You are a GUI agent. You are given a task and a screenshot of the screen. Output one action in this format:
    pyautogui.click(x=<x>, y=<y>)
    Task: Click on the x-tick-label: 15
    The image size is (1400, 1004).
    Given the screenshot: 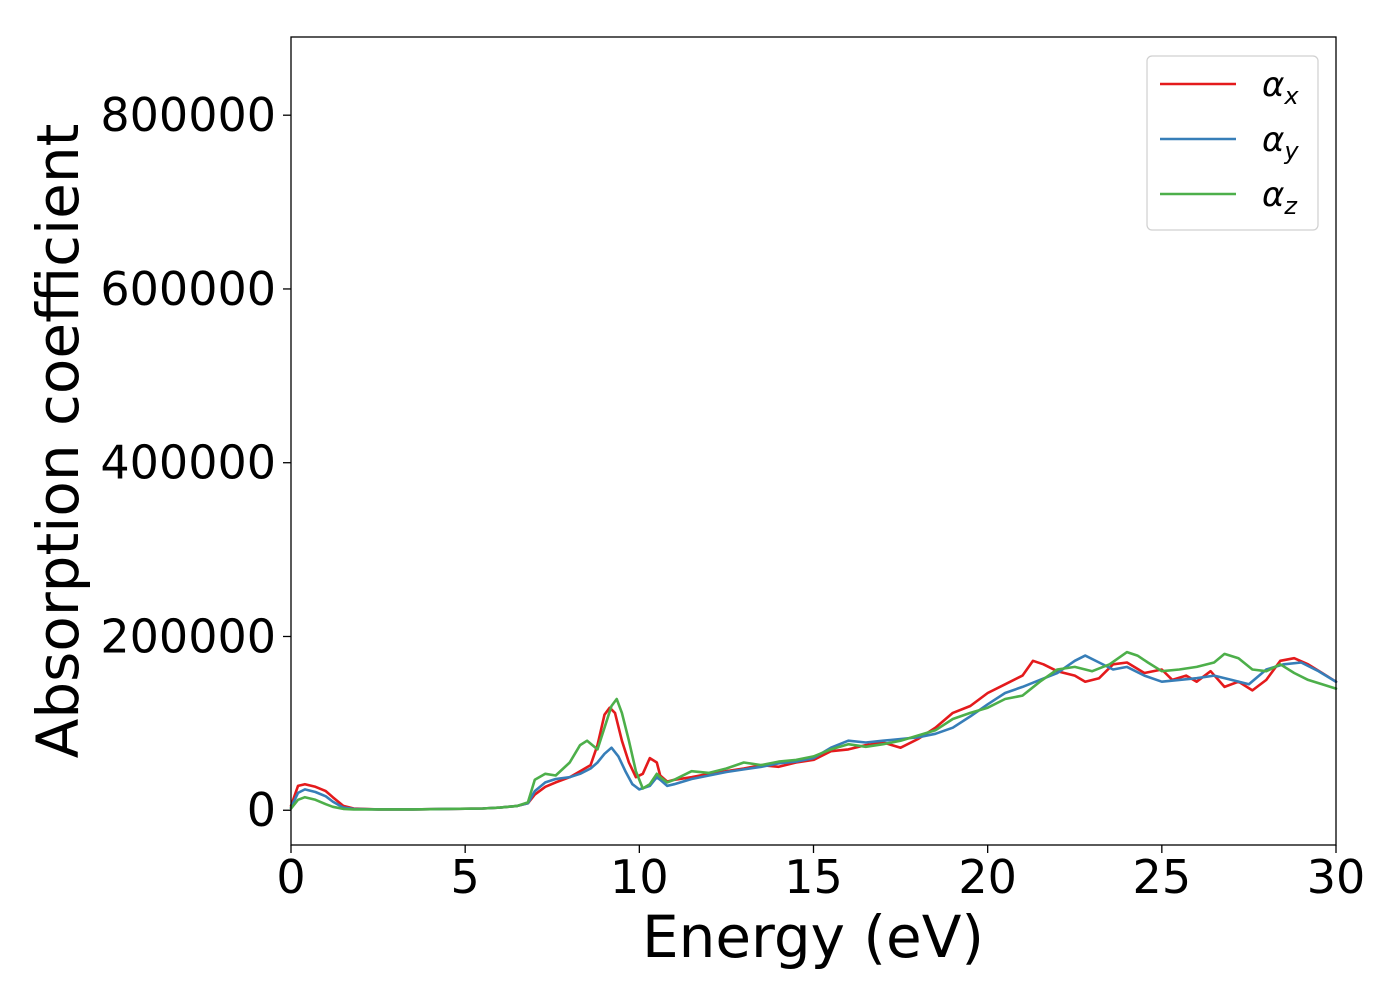 What is the action you would take?
    pyautogui.click(x=813, y=877)
    